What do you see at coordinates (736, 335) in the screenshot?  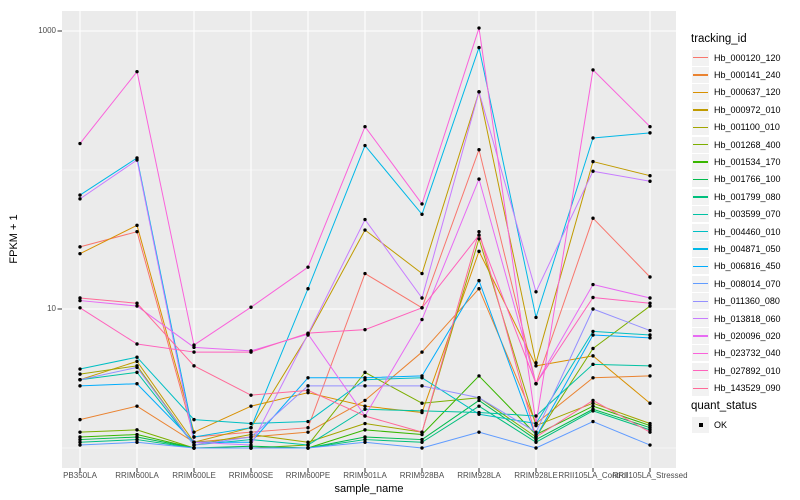 I see `legend-item: Hb_020096_020` at bounding box center [736, 335].